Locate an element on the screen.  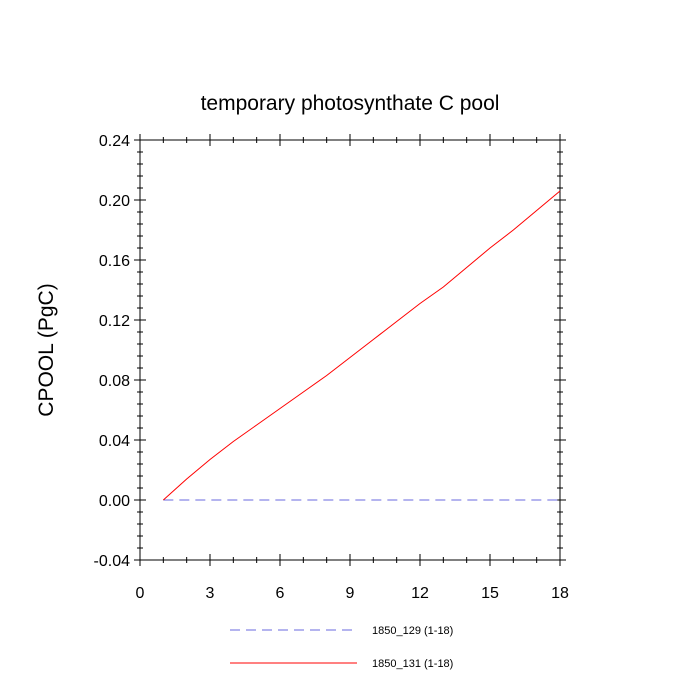
y-axis-label: CPOOL (PgC) is located at coordinates (46, 349).